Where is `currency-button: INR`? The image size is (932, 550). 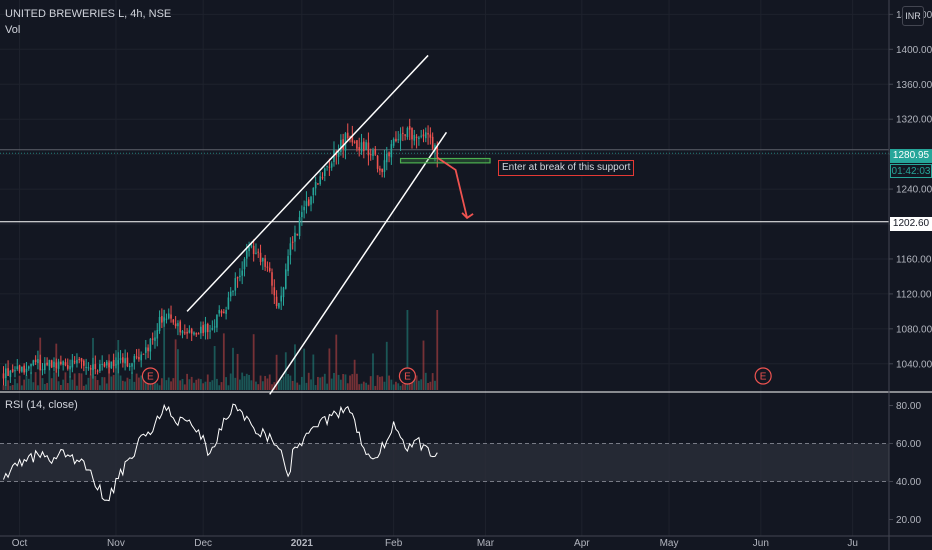
currency-button: INR is located at coordinates (913, 16).